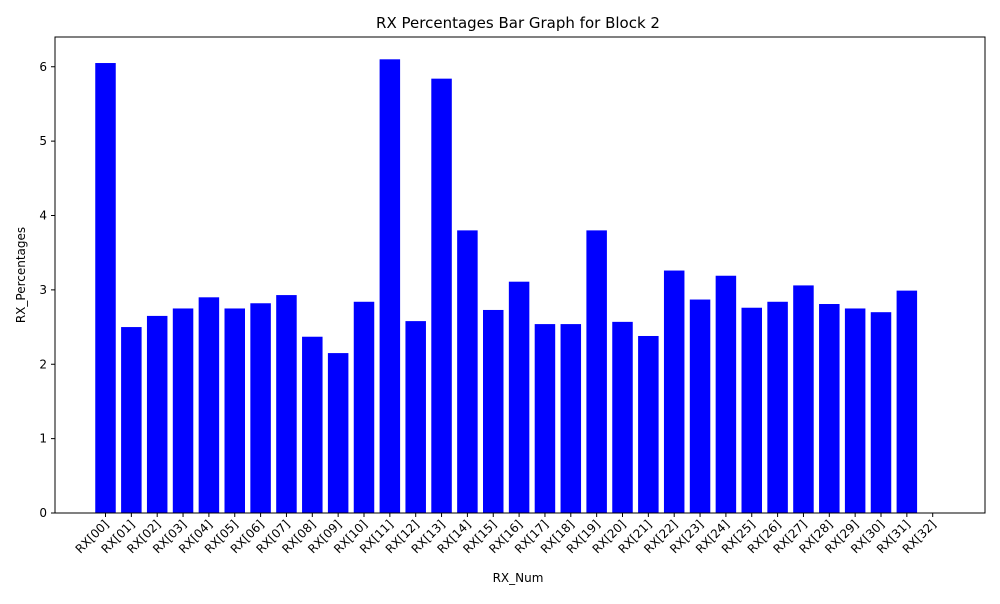 Image resolution: width=1000 pixels, height=604 pixels. What do you see at coordinates (518, 23) in the screenshot?
I see `chart-title: RX Percentages Bar Graph for Block 2` at bounding box center [518, 23].